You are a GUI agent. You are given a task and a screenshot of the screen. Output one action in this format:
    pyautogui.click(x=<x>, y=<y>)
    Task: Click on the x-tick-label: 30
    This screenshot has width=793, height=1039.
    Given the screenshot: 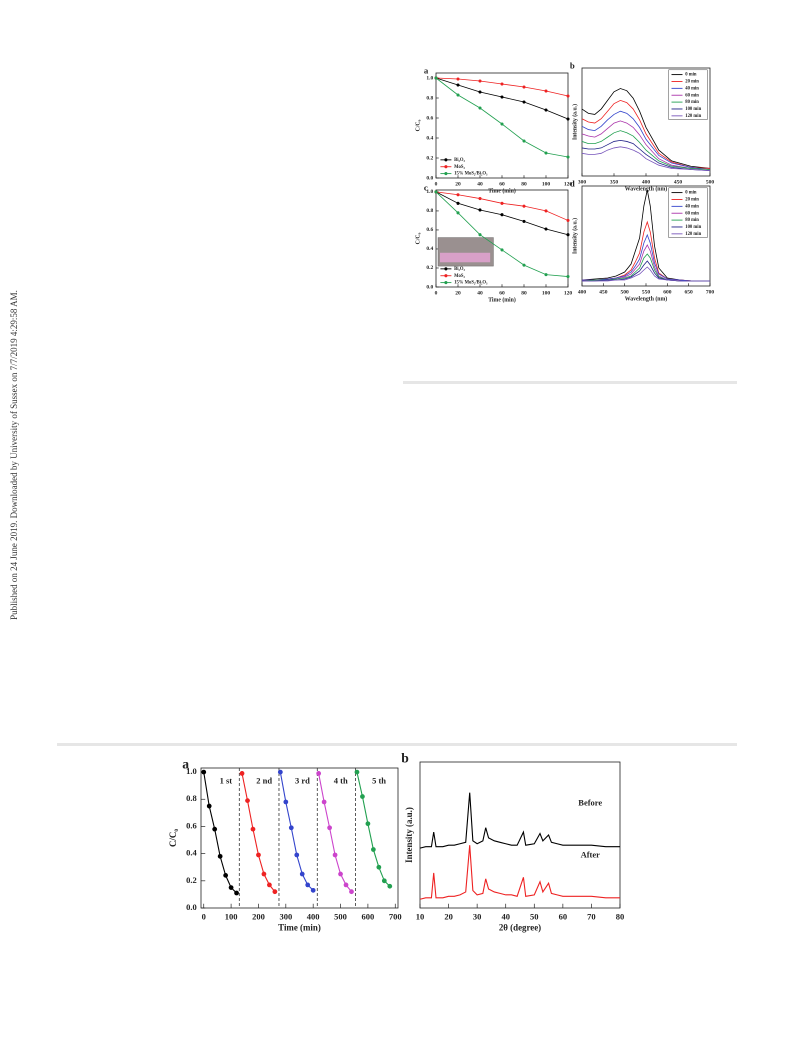 What is the action you would take?
    pyautogui.click(x=477, y=916)
    